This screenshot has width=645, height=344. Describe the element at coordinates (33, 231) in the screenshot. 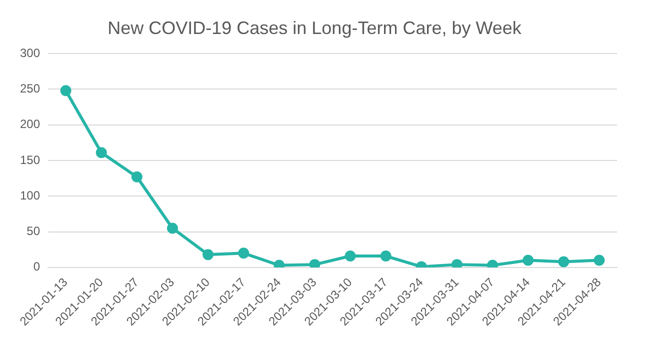

I see `y-tick-label: 50` at that location.